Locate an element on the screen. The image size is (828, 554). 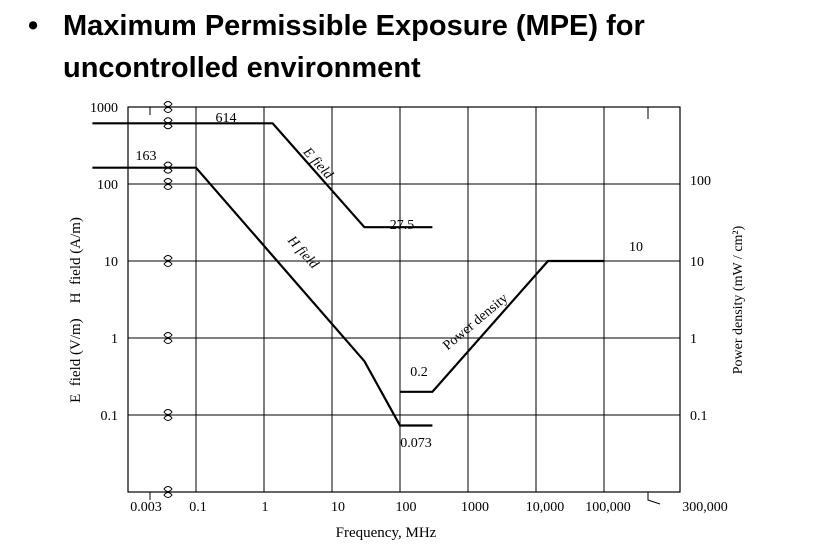
series-label-h-field: H field is located at coordinates (302, 253).